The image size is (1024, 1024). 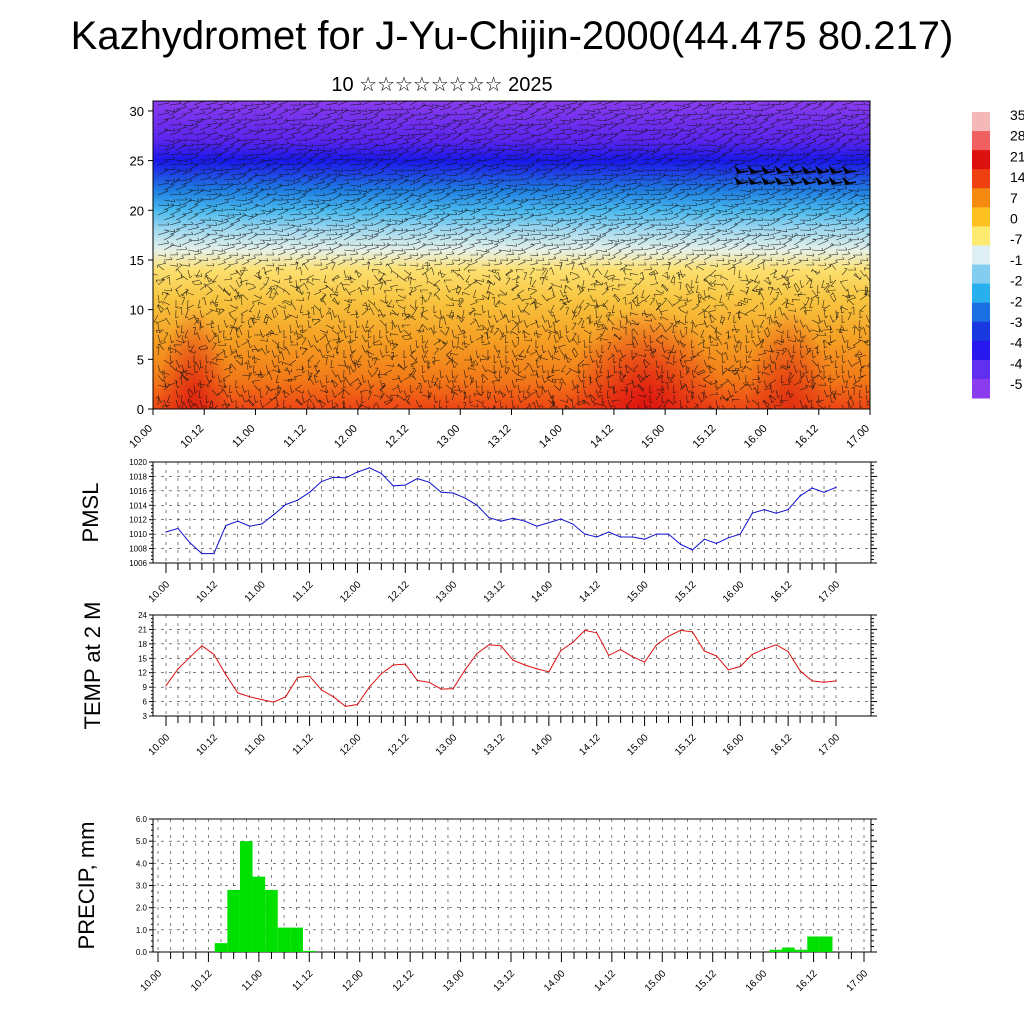 What do you see at coordinates (705, 437) in the screenshot?
I see `x-tick-label: 15.12` at bounding box center [705, 437].